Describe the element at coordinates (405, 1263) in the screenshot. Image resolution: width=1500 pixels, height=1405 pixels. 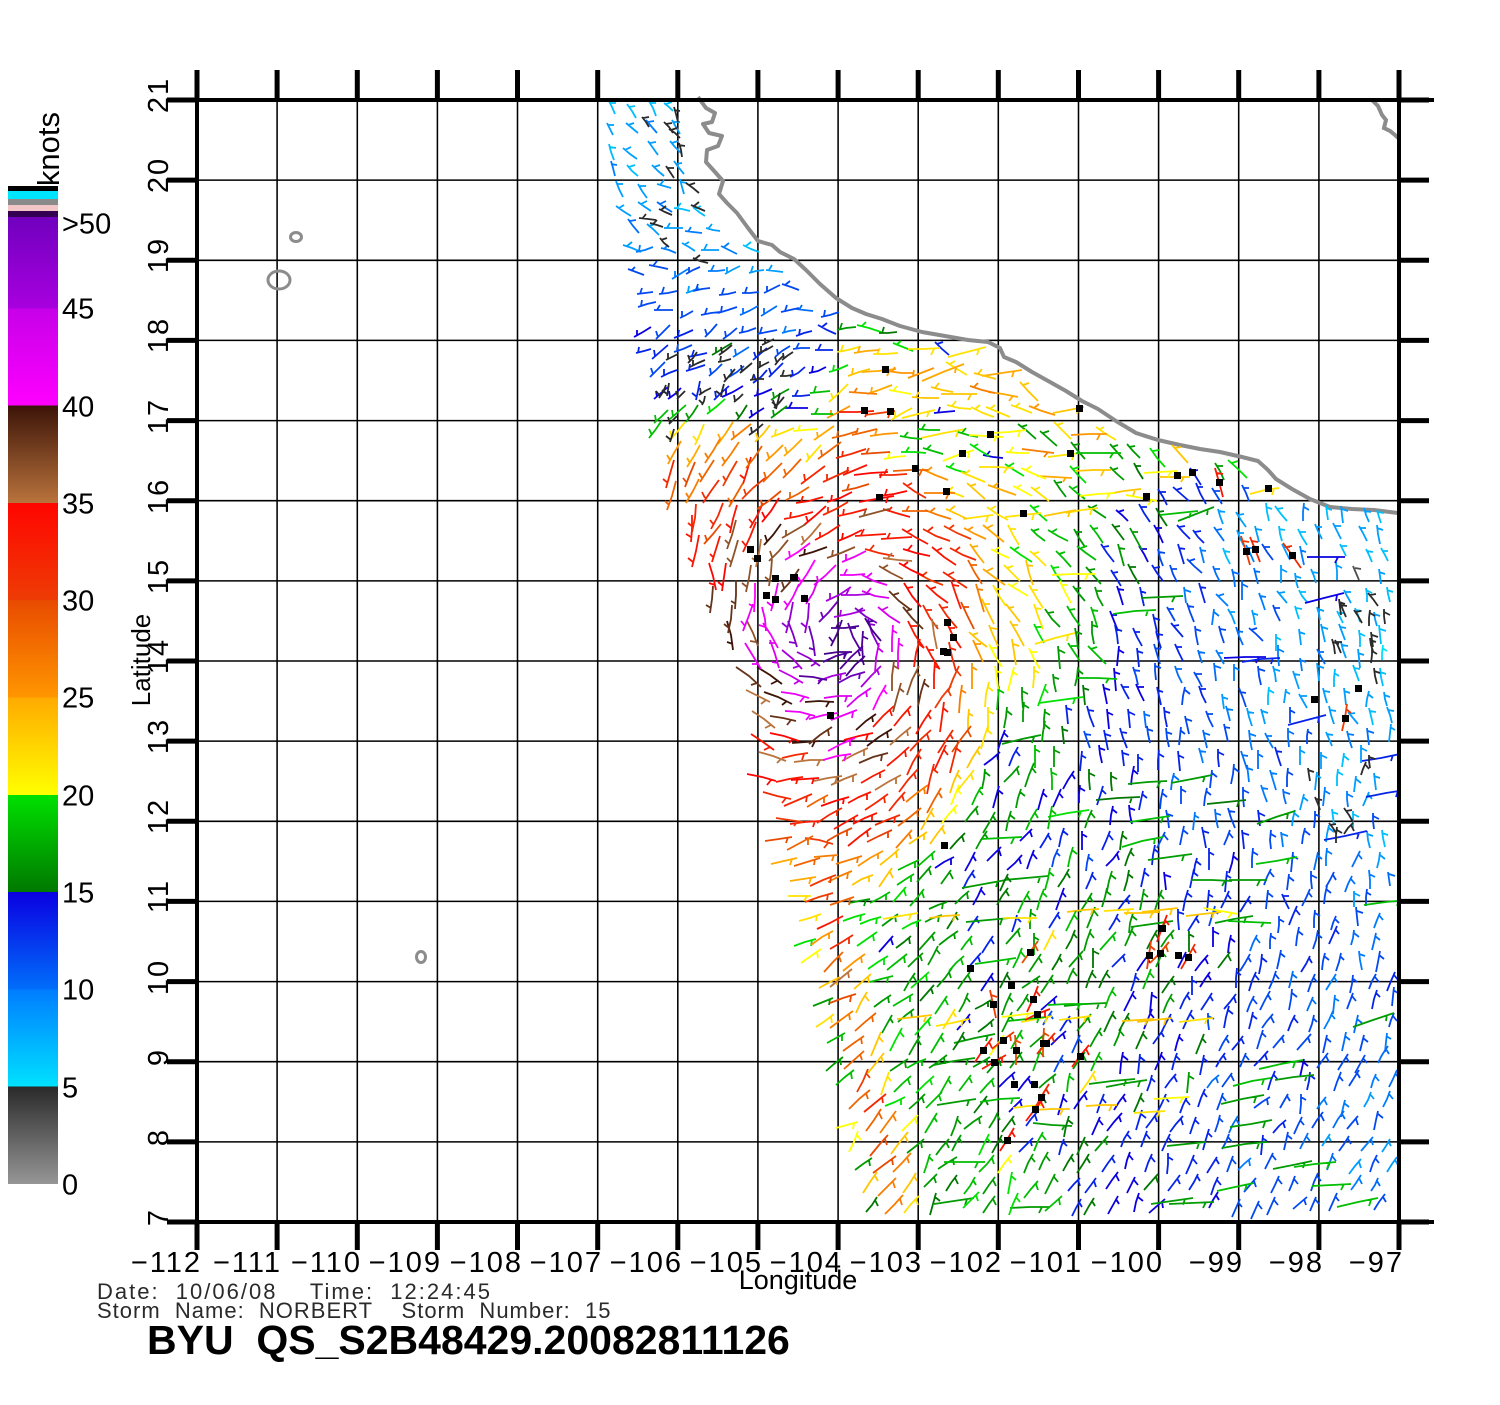
I see `svg-text: −109` at that location.